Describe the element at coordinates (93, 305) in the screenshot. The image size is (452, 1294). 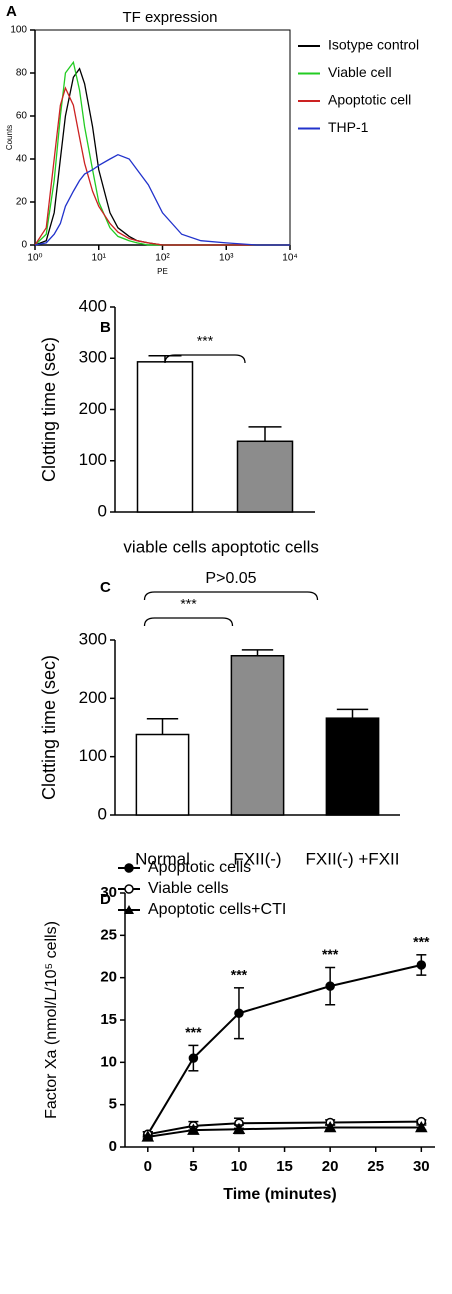
I see `y-tick-label: 400` at that location.